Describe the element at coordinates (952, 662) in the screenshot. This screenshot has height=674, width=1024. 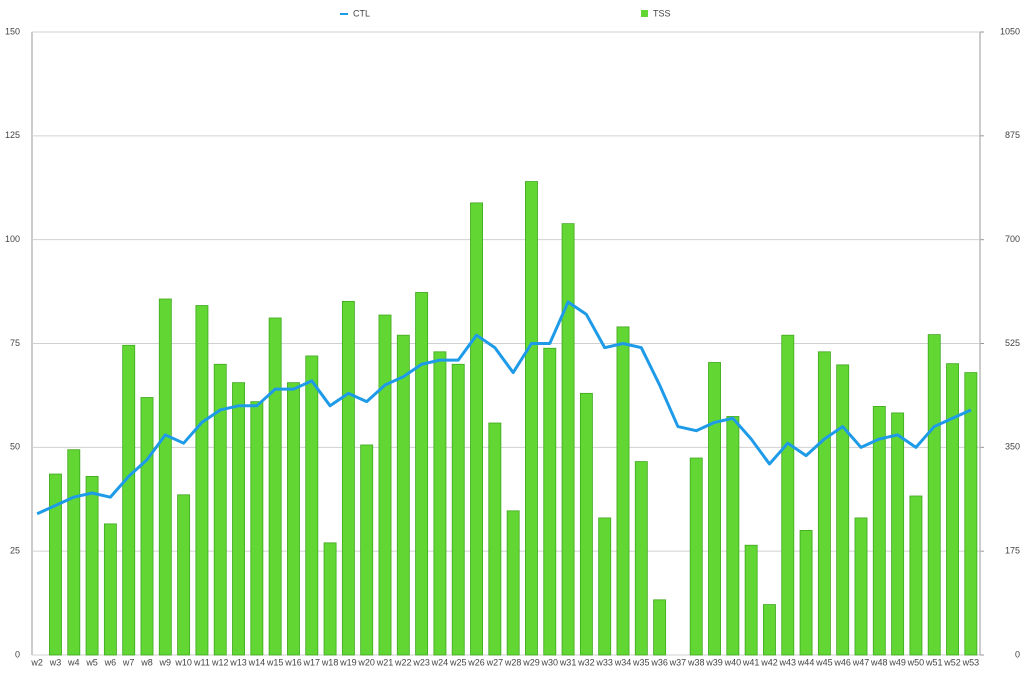
I see `x-tick-label: w52` at that location.